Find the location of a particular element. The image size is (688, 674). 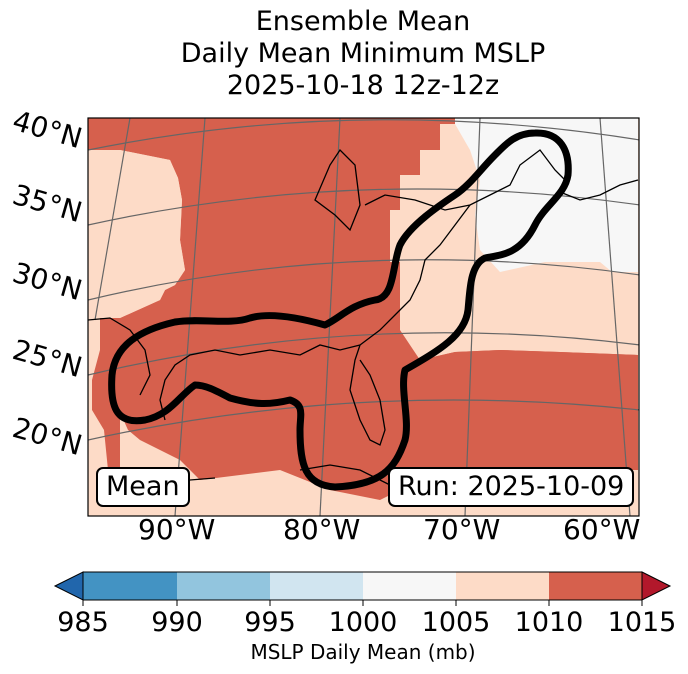

colorbar-extend-low is located at coordinates (68, 586).